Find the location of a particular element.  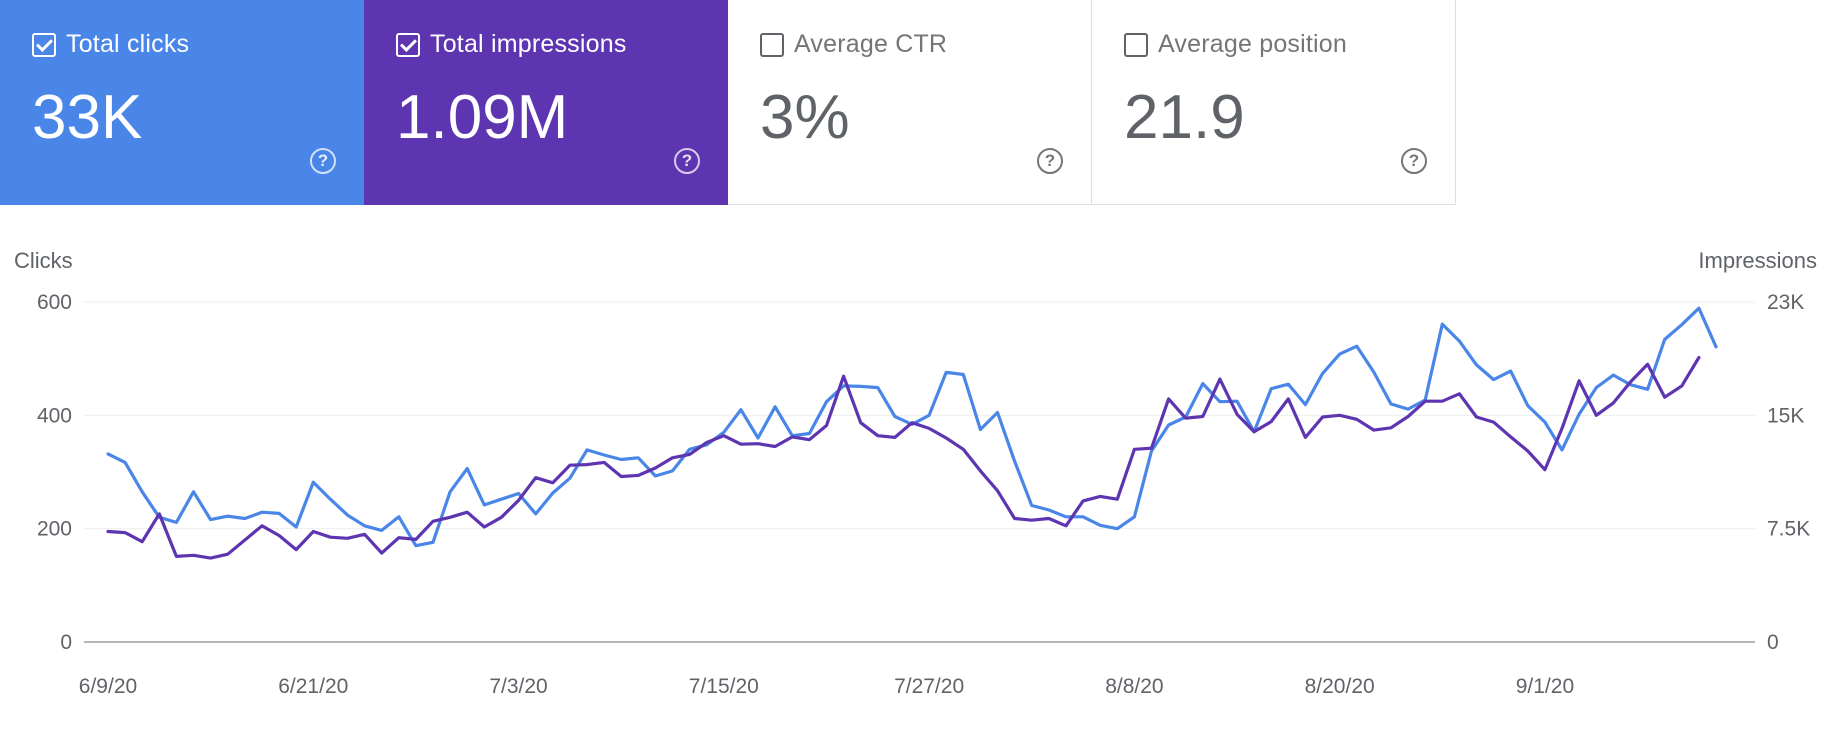

right-axis-title: Impressions is located at coordinates (1757, 260).